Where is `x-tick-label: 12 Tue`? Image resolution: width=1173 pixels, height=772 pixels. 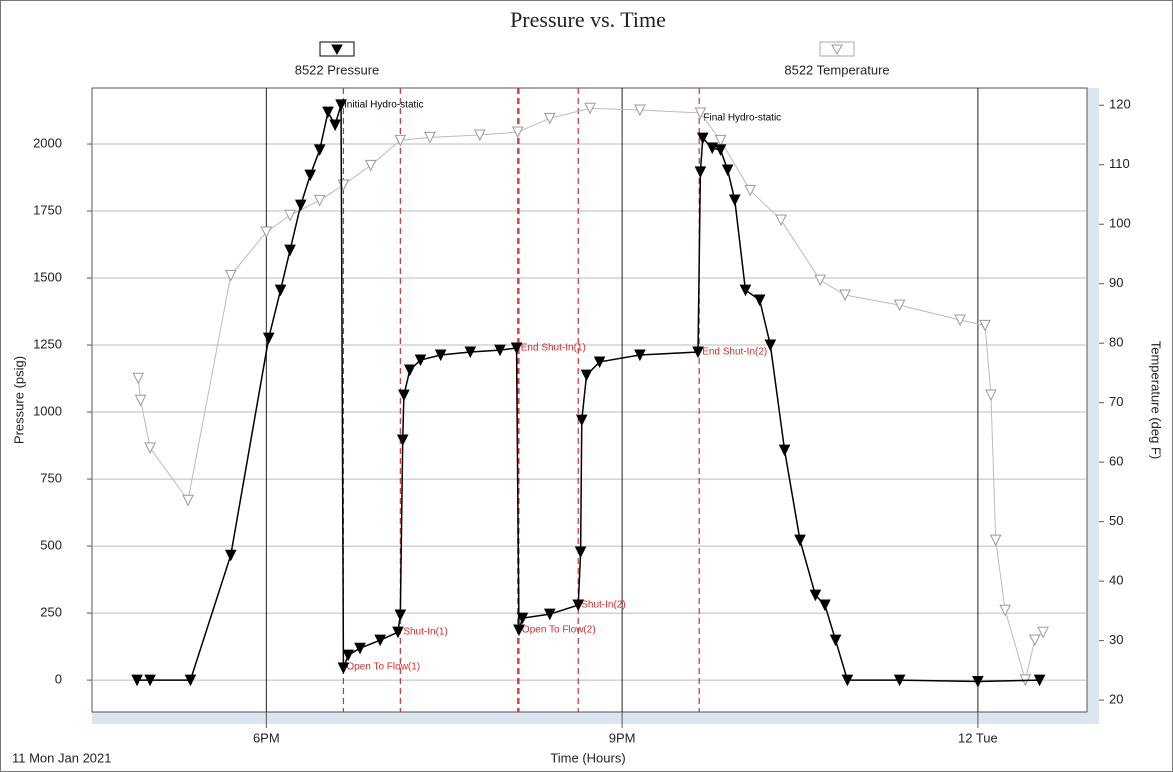
x-tick-label: 12 Tue is located at coordinates (978, 737).